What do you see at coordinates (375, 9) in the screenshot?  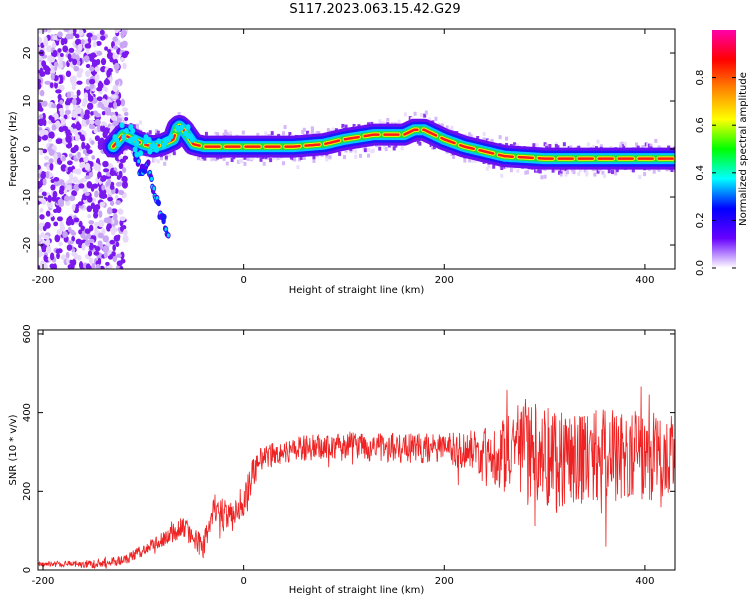 I see `figure-title: S117.2023.063.15.42.G29` at bounding box center [375, 9].